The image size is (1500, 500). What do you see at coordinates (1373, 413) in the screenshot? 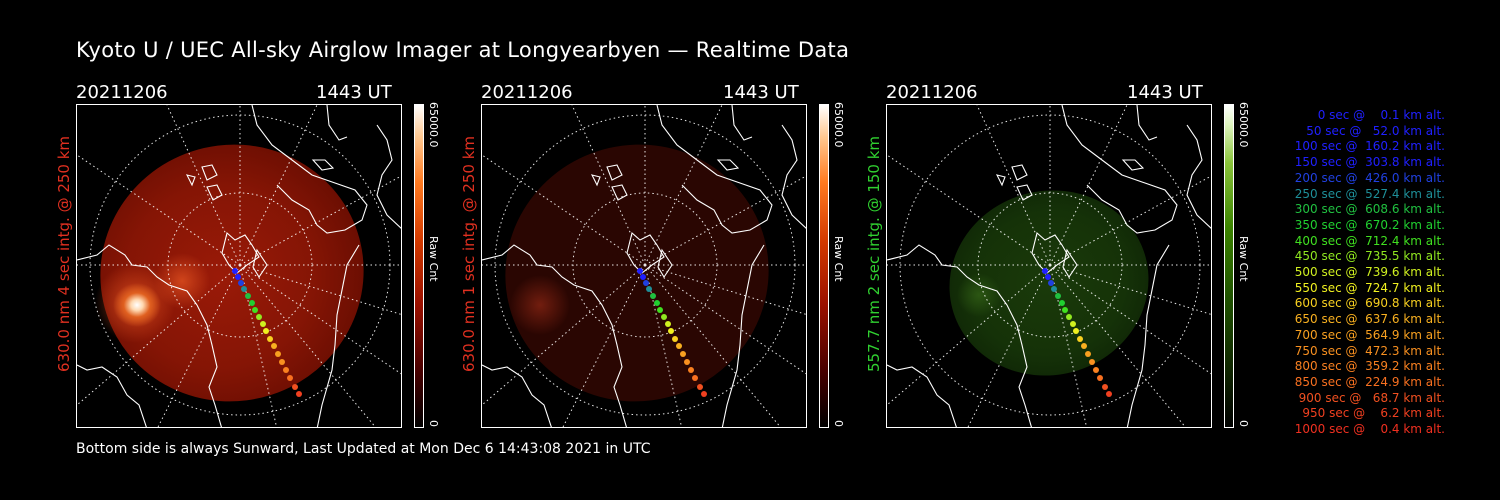
I see `legend-row: 950 sec @ 6.2 km alt.` at bounding box center [1373, 413].